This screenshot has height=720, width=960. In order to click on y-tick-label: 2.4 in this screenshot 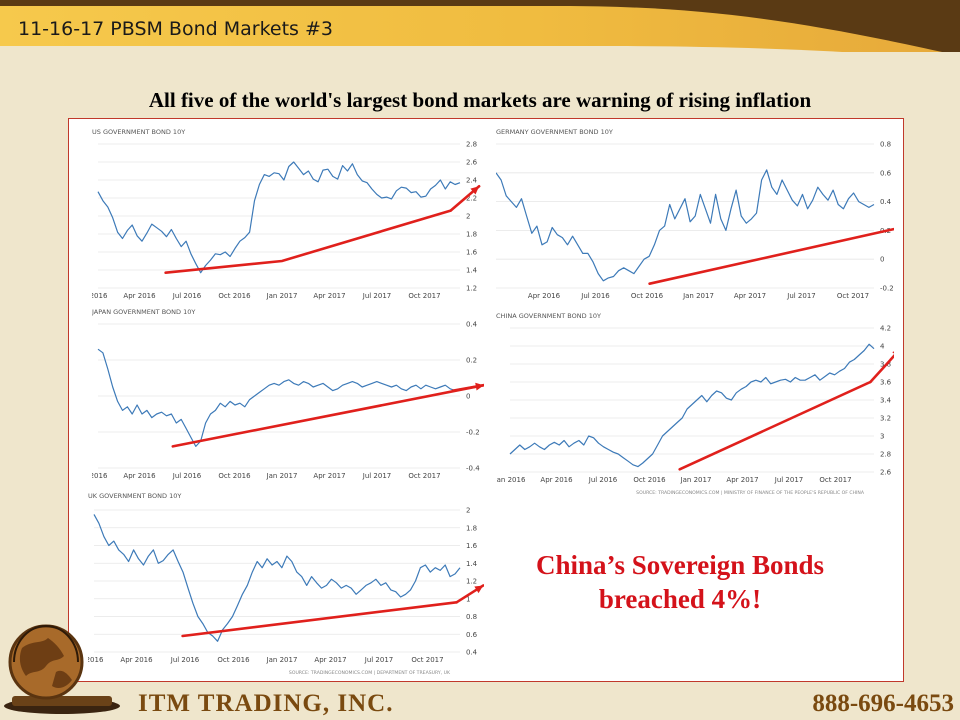, I will do `click(472, 181)`.